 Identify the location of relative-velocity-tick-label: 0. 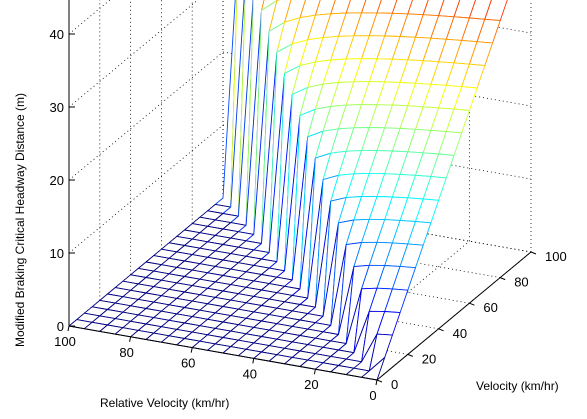
(372, 395).